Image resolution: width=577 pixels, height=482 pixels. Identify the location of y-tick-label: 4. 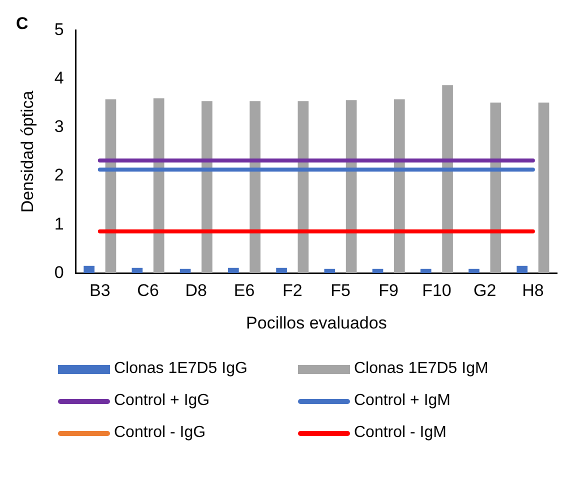
(59, 78).